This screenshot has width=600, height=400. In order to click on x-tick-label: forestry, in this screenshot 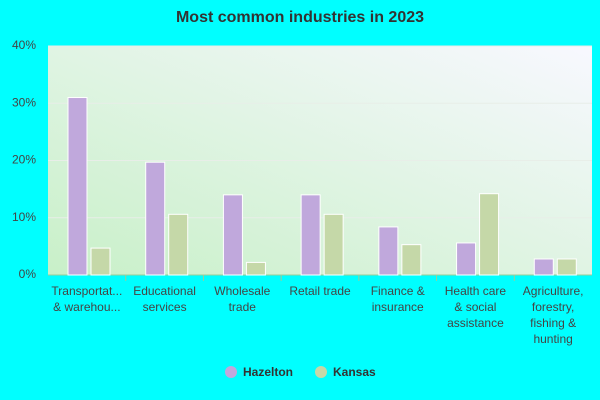, I will do `click(553, 307)`.